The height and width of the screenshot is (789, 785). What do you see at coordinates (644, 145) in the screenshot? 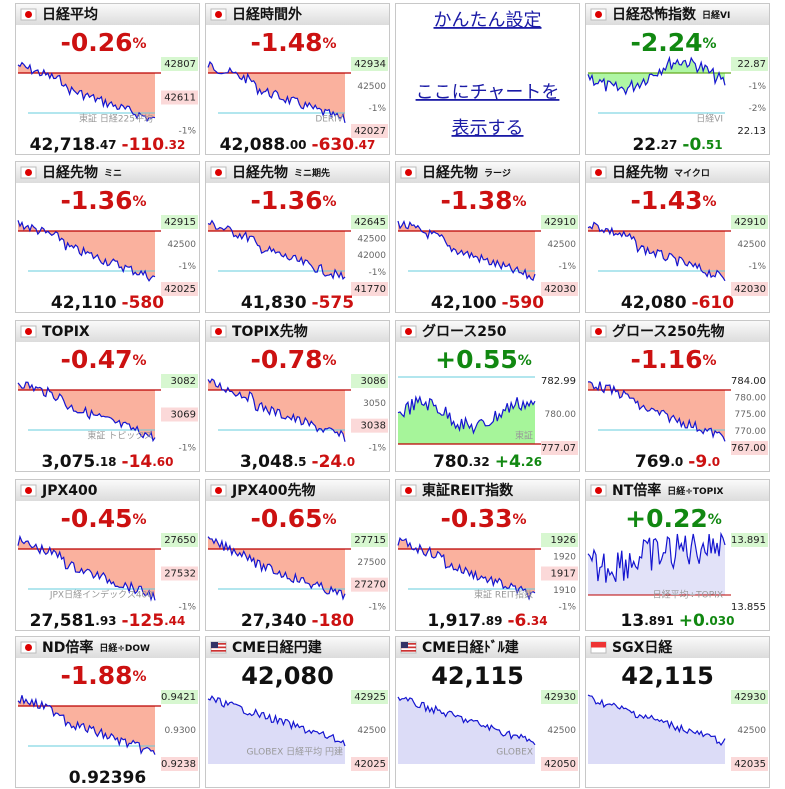
I see `price-part: 22` at bounding box center [644, 145].